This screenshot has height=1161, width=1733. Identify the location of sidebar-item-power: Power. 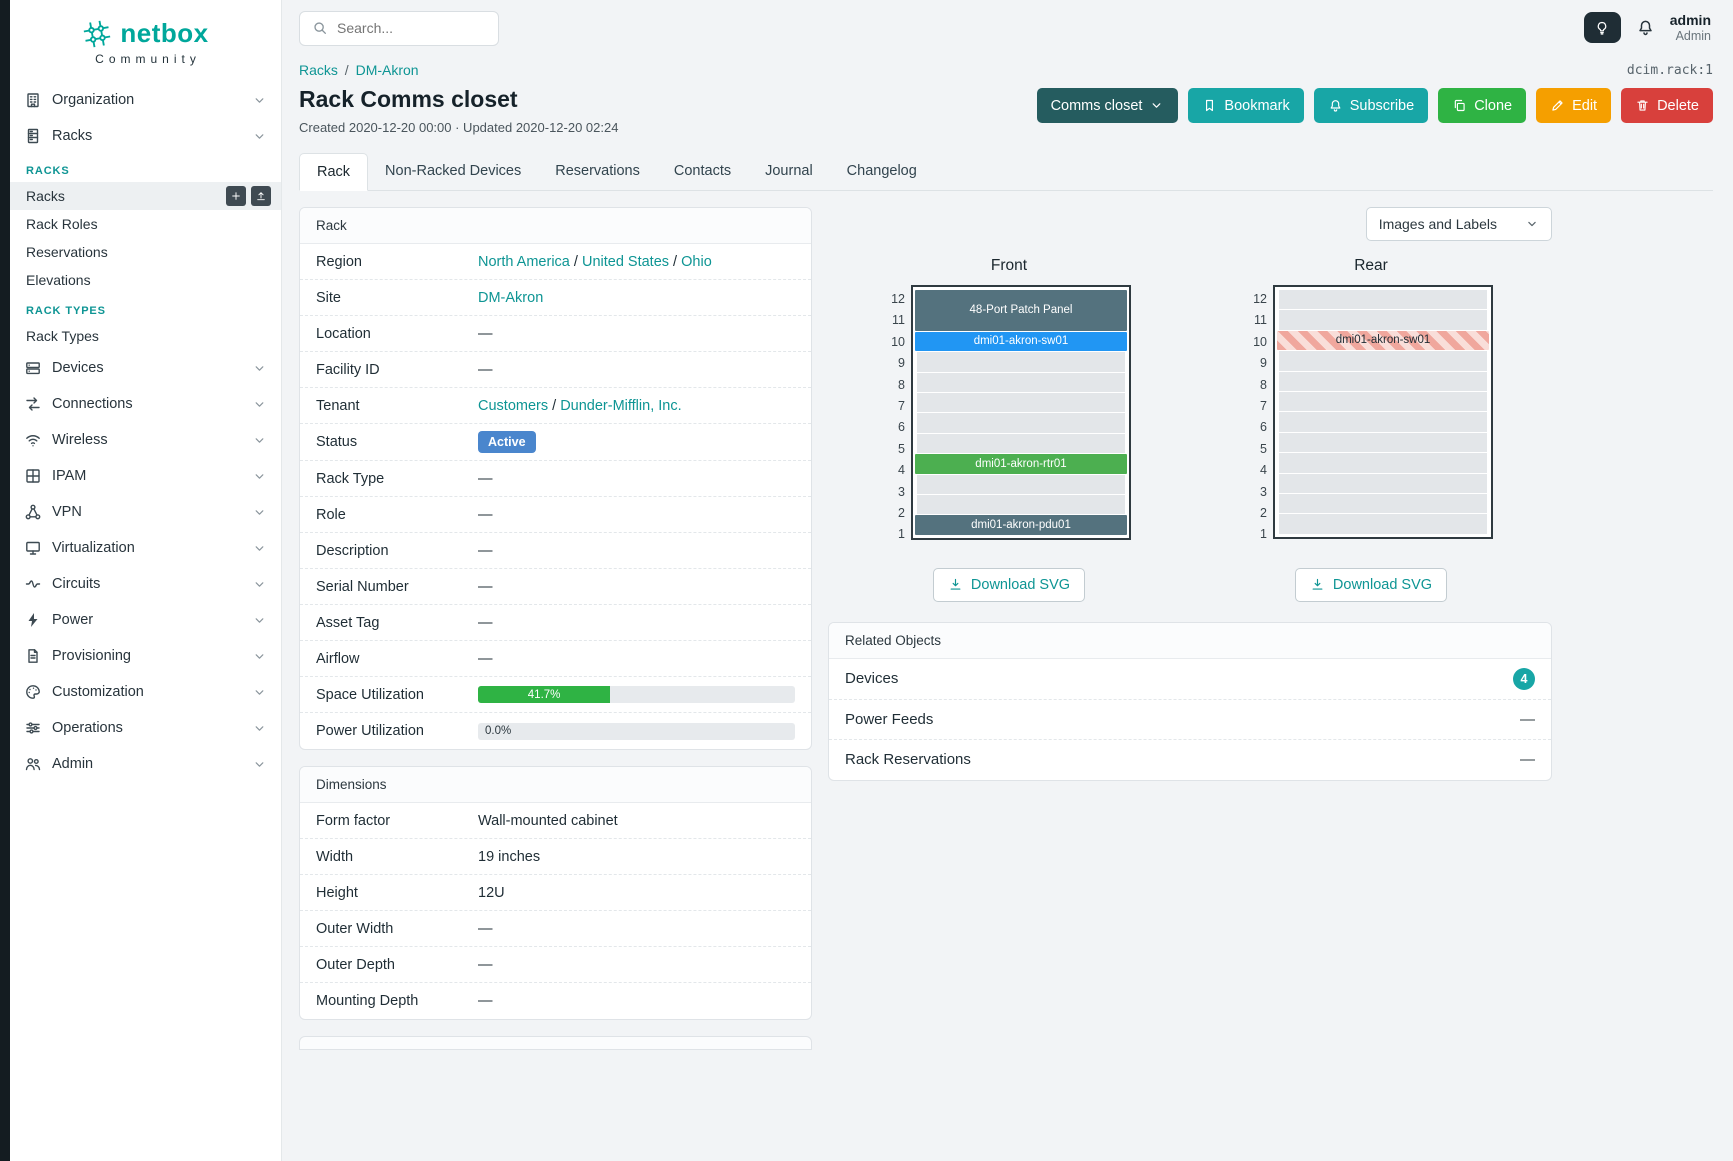
(145, 620).